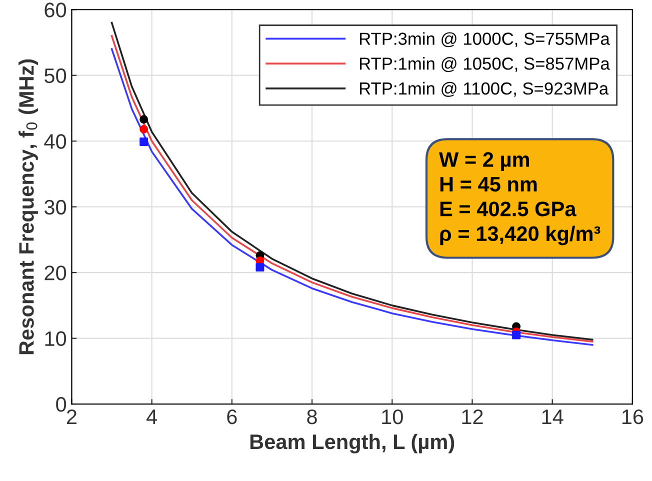 Image resolution: width=652 pixels, height=481 pixels. Describe the element at coordinates (485, 64) in the screenshot. I see `legend-label: RTP:1min @ 1050C, S=857MPa` at that location.